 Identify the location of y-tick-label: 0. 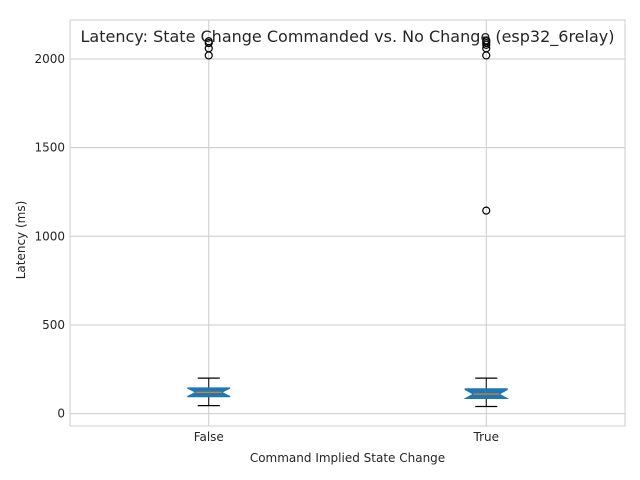
(61, 414).